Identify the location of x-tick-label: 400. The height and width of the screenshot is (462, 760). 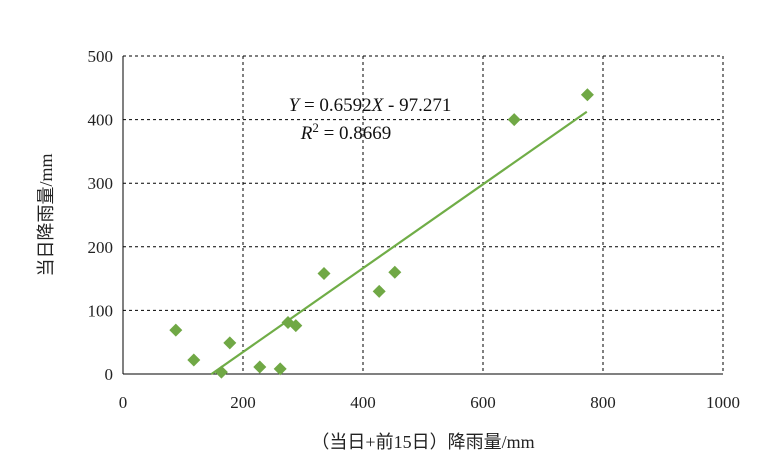
(363, 402).